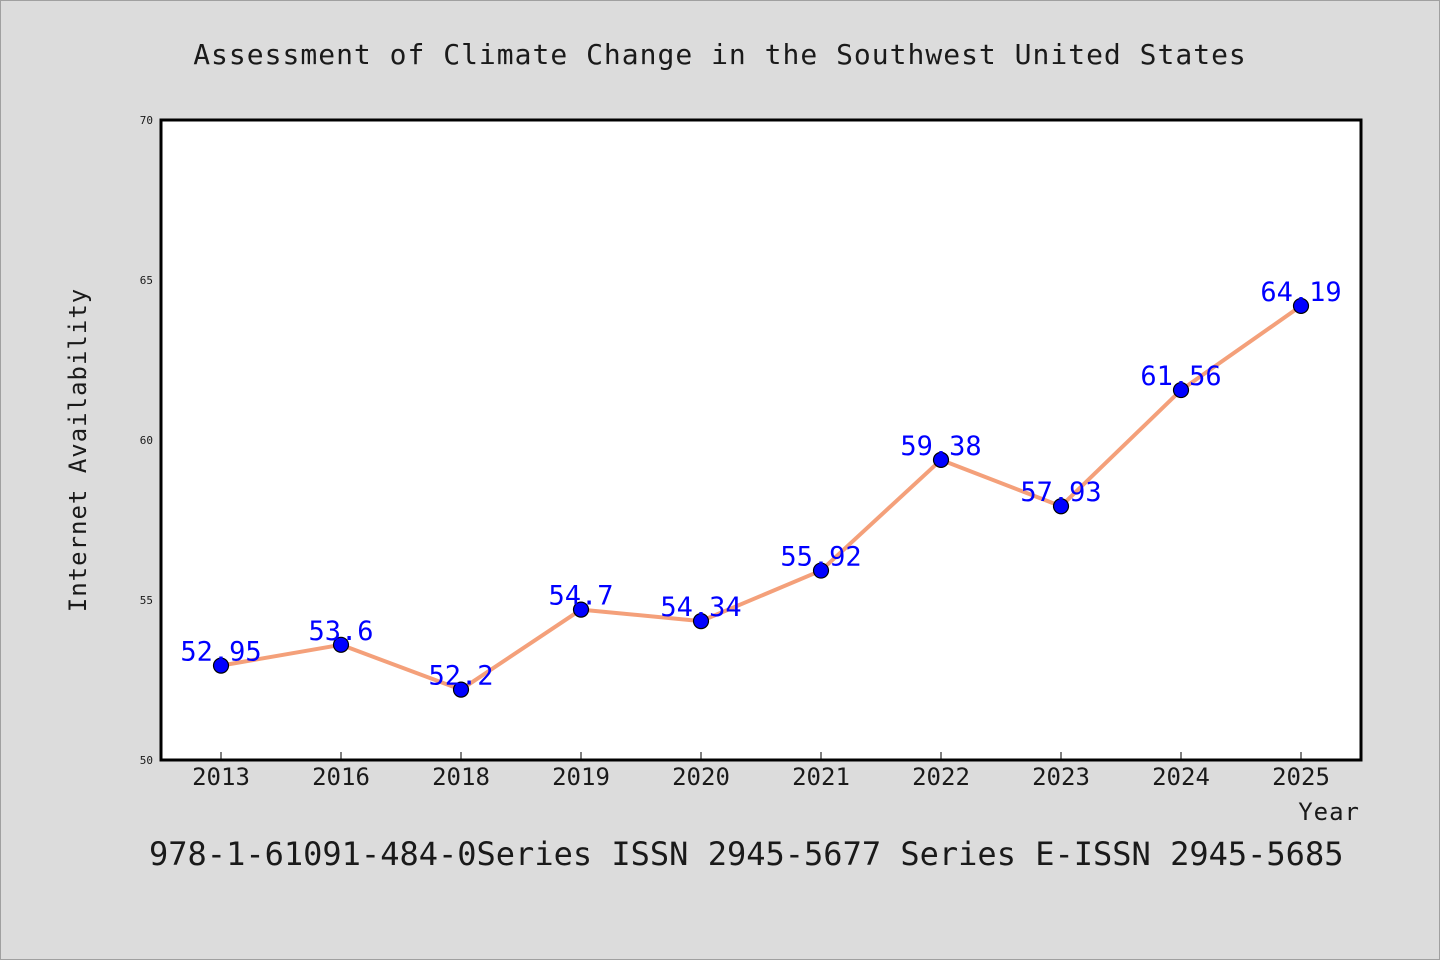 The image size is (1440, 960). Describe the element at coordinates (1329, 812) in the screenshot. I see `x-axis-label: Year` at that location.